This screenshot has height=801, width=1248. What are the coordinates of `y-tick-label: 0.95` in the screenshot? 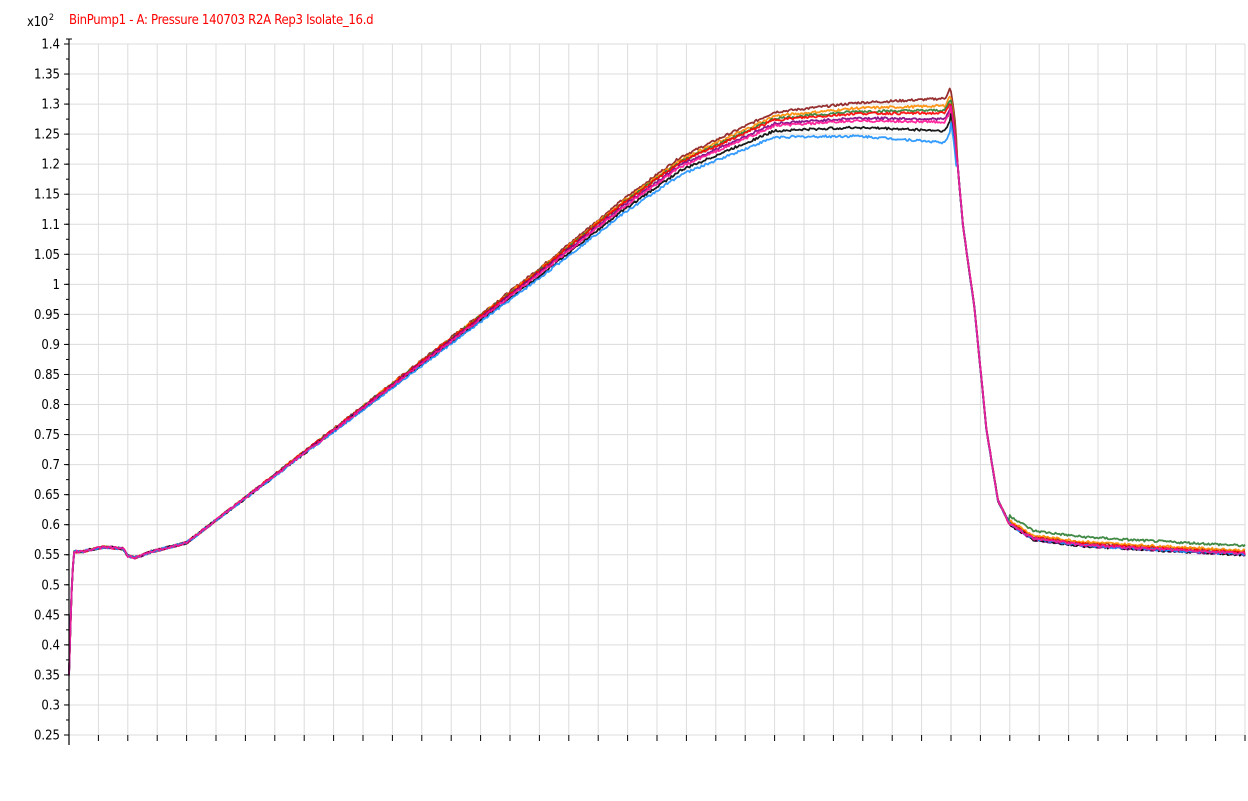 It's located at (47, 315).